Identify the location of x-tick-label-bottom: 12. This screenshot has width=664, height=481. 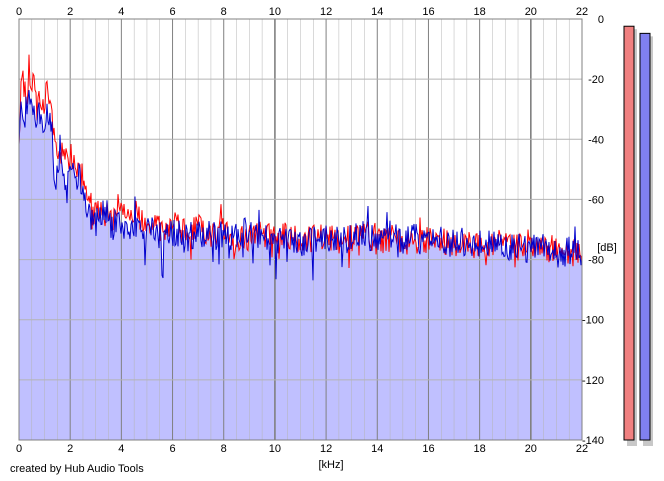
(326, 449).